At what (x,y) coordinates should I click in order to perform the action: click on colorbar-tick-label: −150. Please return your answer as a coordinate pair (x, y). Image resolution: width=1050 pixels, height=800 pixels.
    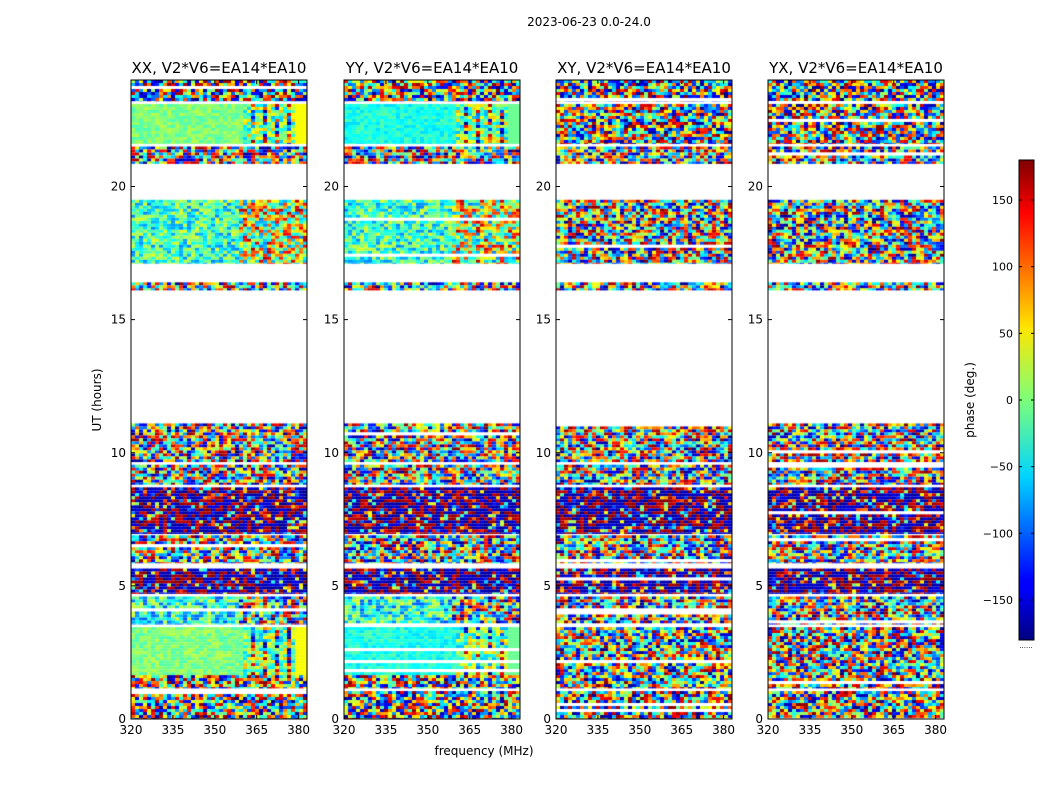
    Looking at the image, I should click on (998, 600).